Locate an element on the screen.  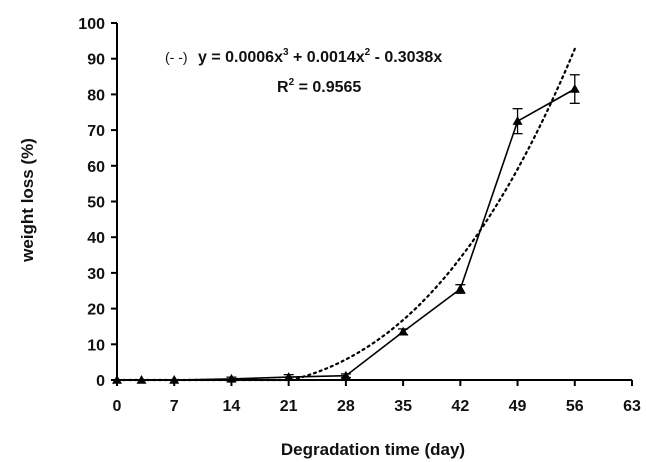
x-tick-label: 35 is located at coordinates (403, 406).